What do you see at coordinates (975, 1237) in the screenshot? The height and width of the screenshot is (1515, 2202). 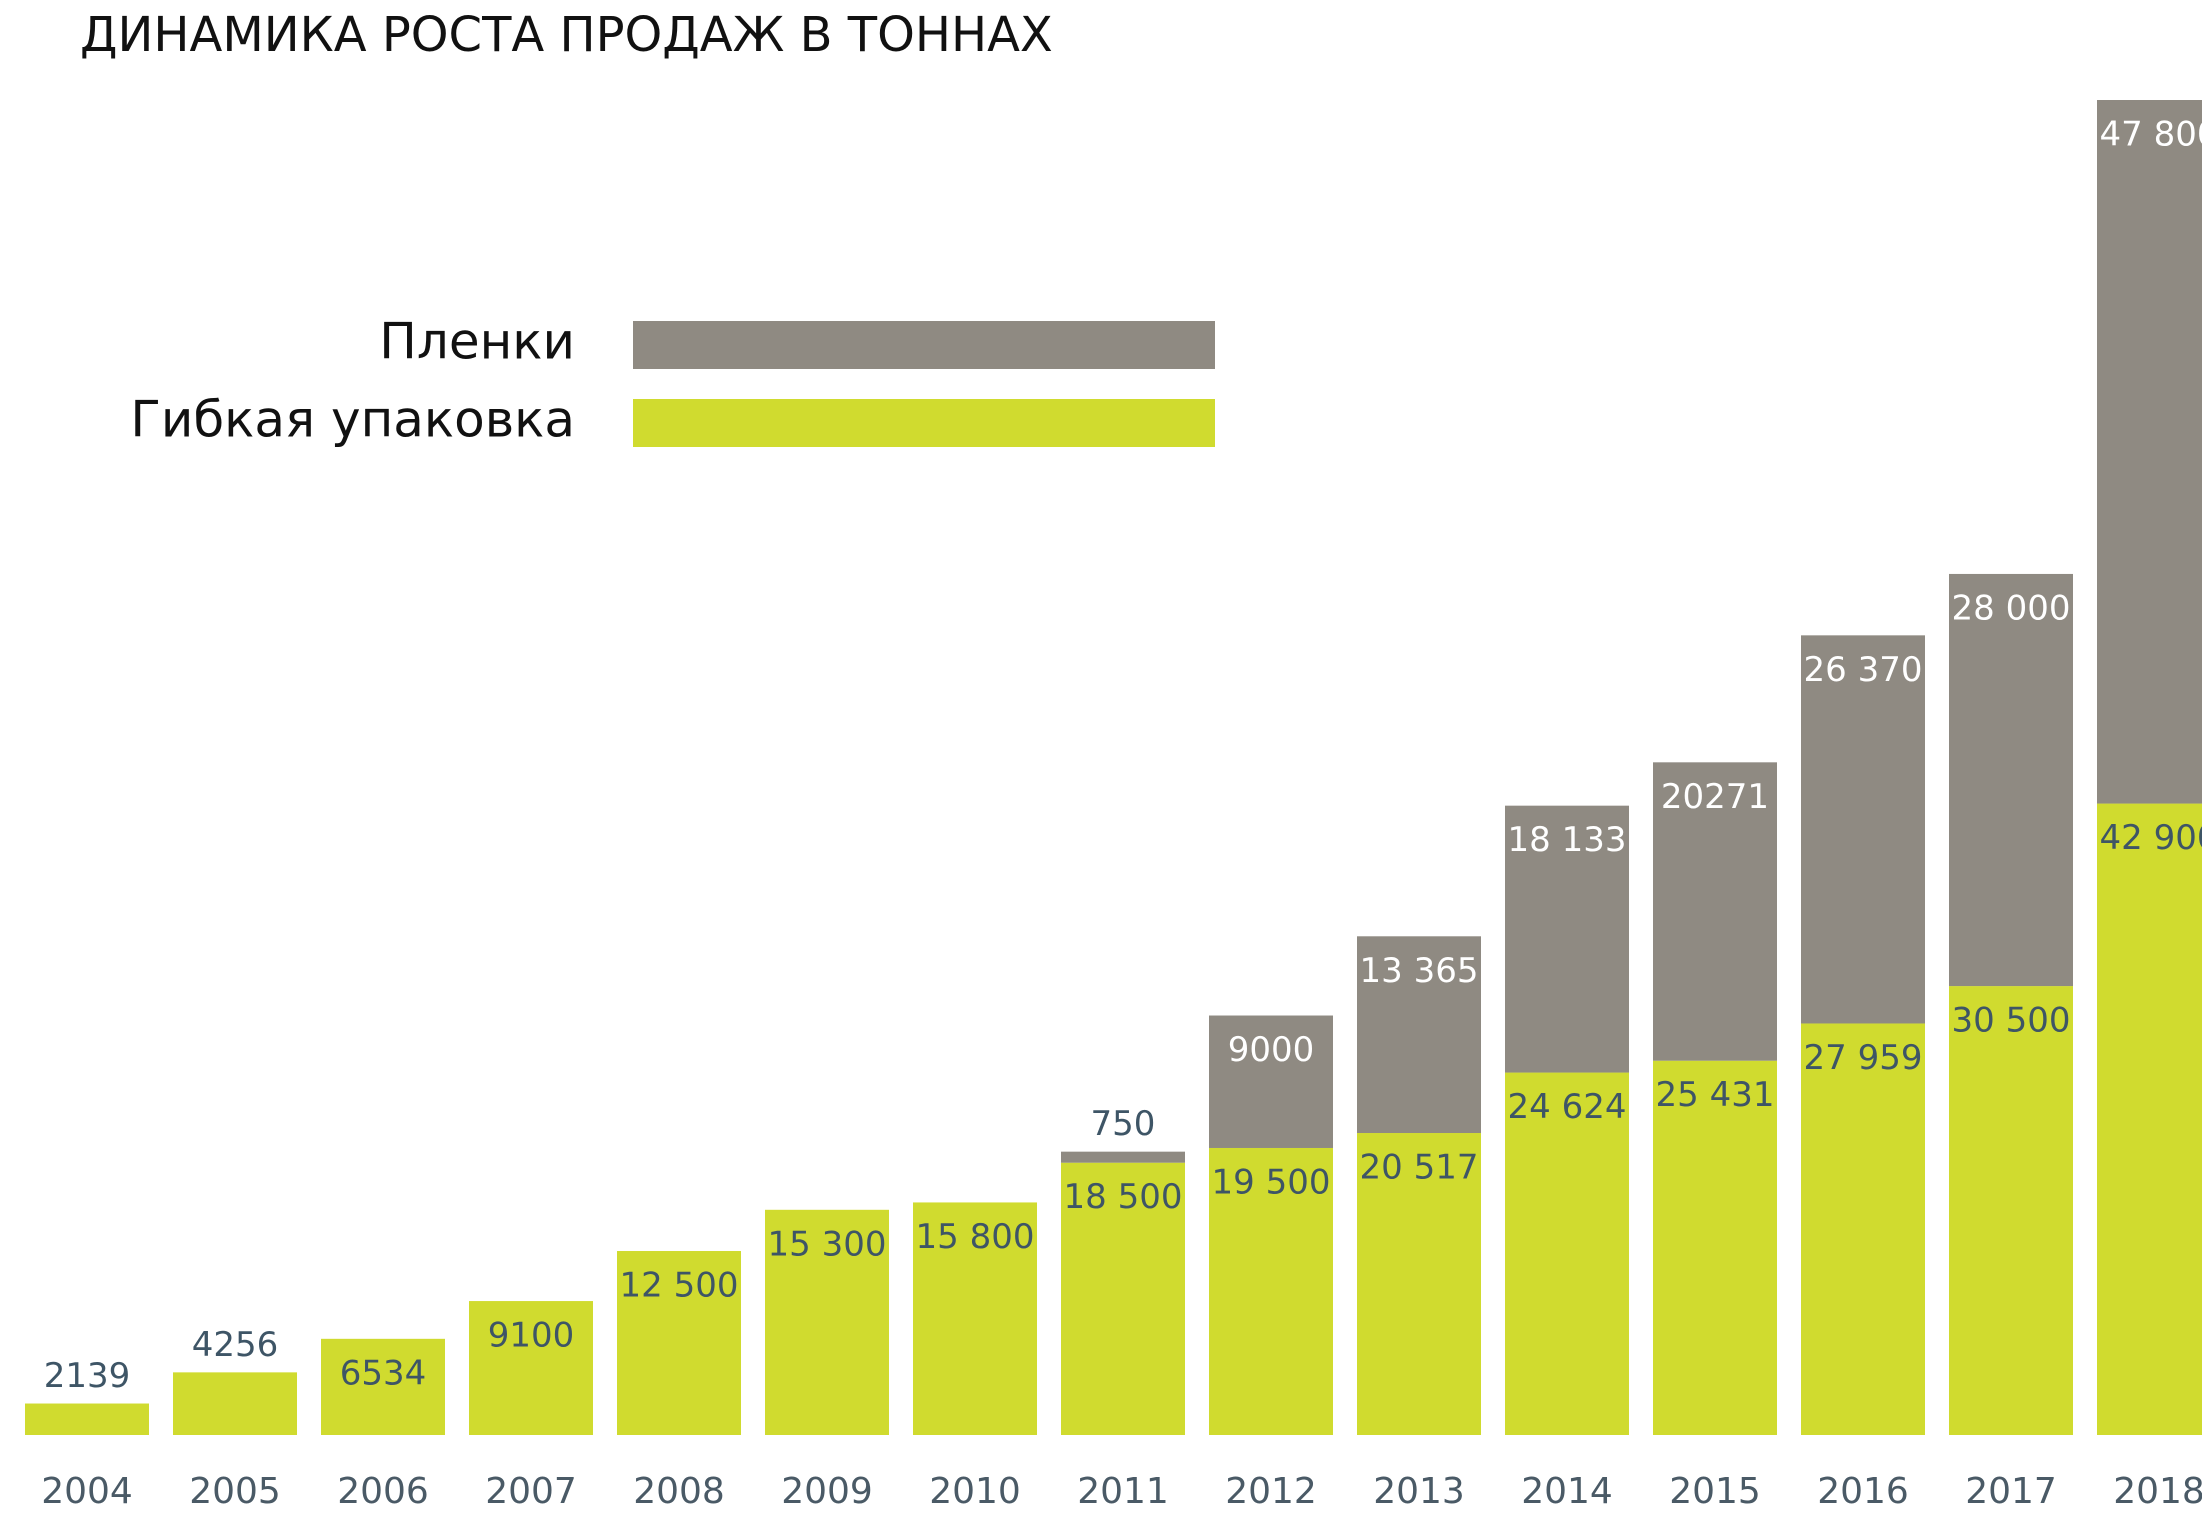 I see `value-label: 15 800` at bounding box center [975, 1237].